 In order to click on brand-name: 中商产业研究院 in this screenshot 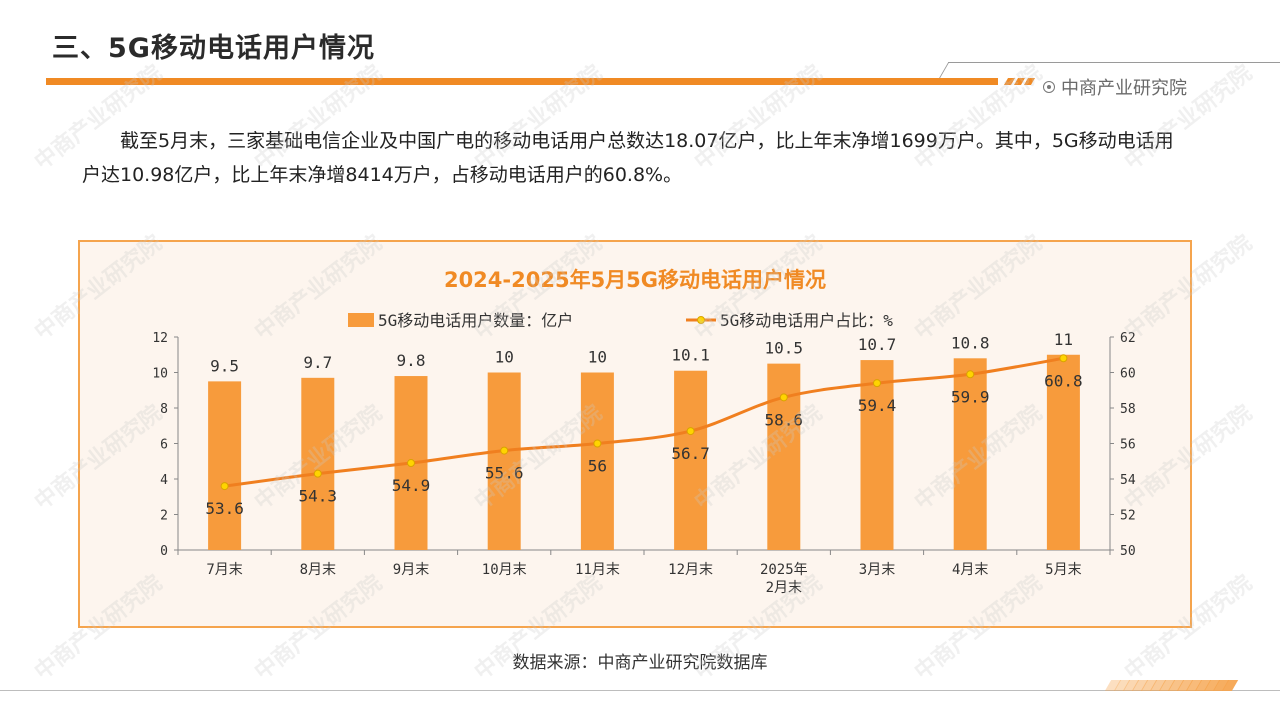, I will do `click(1124, 88)`.